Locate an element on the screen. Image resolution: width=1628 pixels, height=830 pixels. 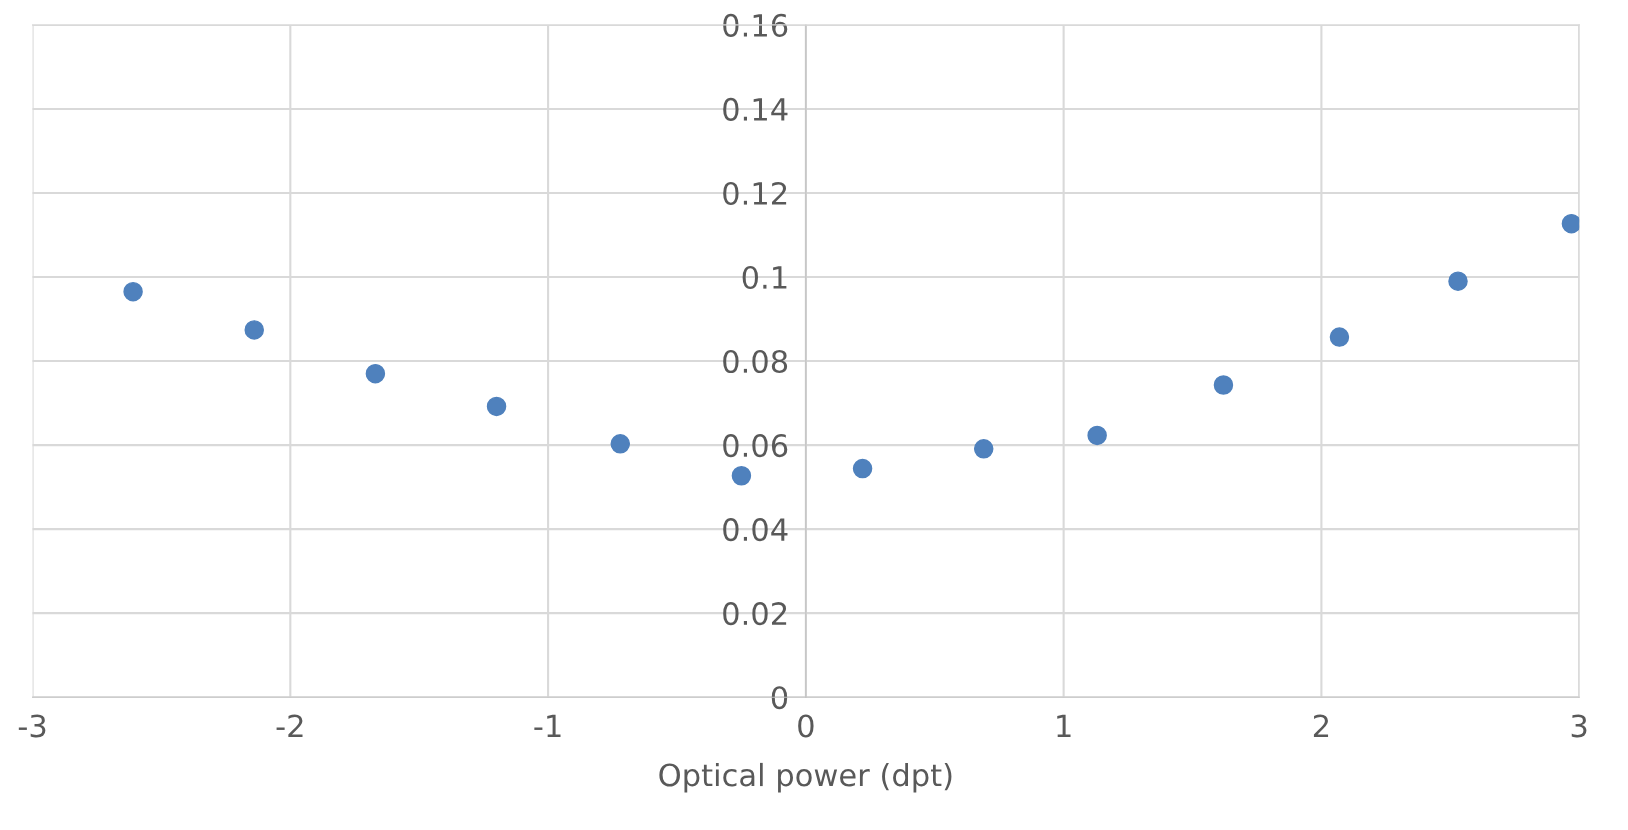
y-tick-label: 0.04 is located at coordinates (755, 530).